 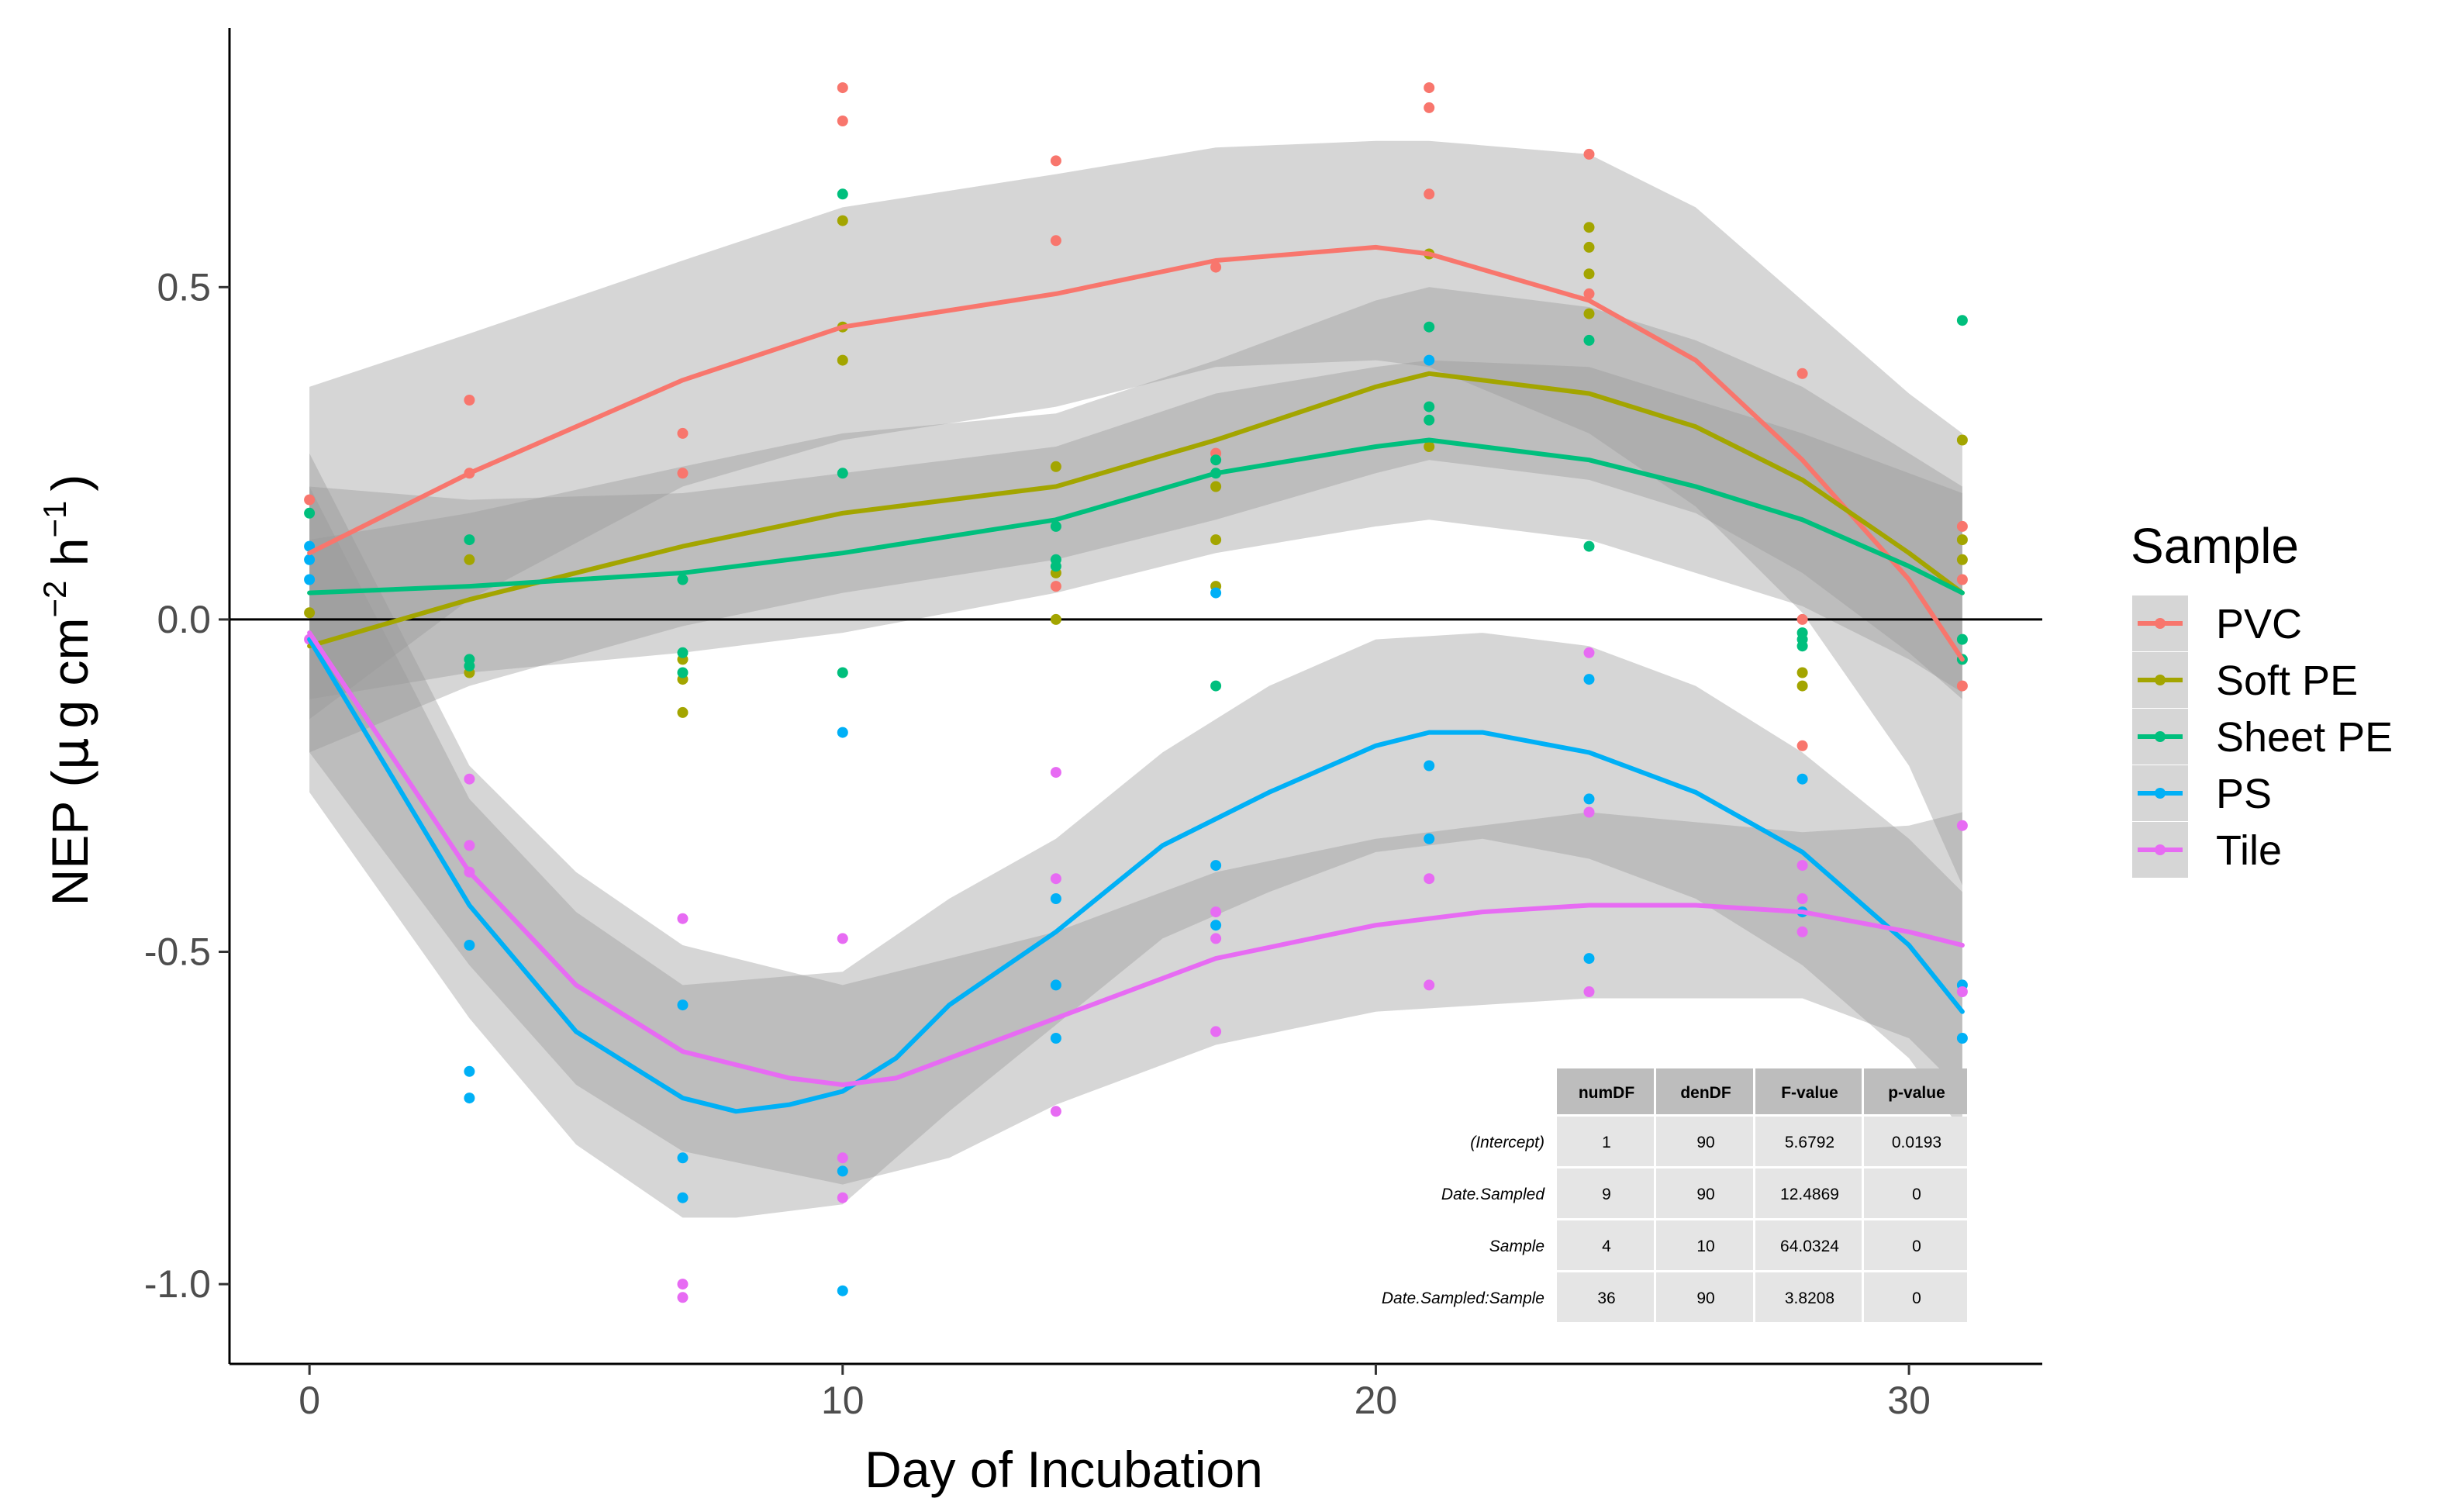 I want to click on smooth-line-sheet-pe, so click(x=1136, y=516).